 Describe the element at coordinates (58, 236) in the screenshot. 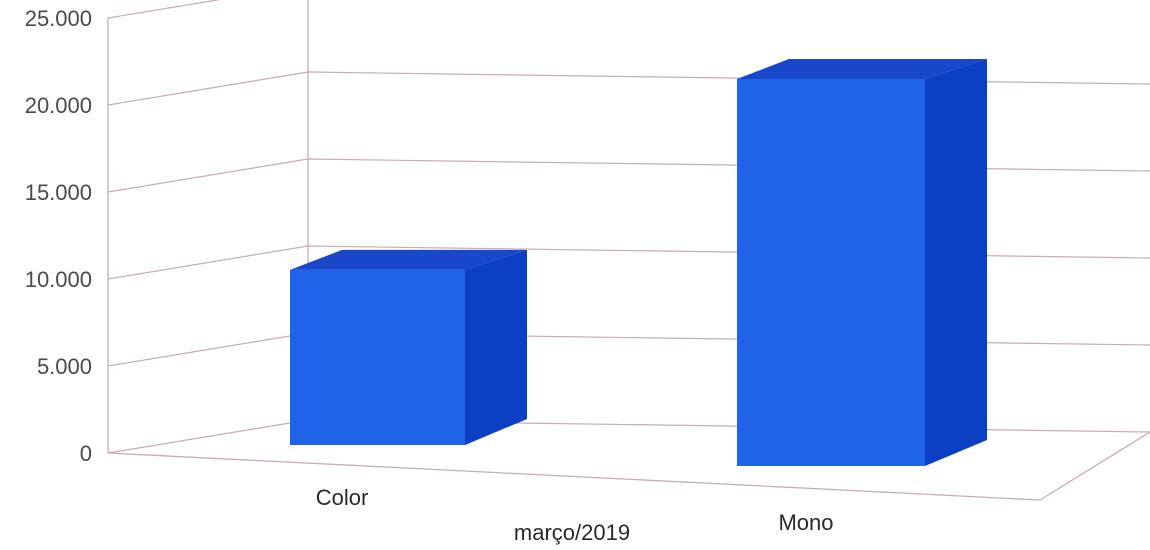

I see `y-axis-ticks: 0 5.000 10.000 15.000 20.000 25.000` at that location.